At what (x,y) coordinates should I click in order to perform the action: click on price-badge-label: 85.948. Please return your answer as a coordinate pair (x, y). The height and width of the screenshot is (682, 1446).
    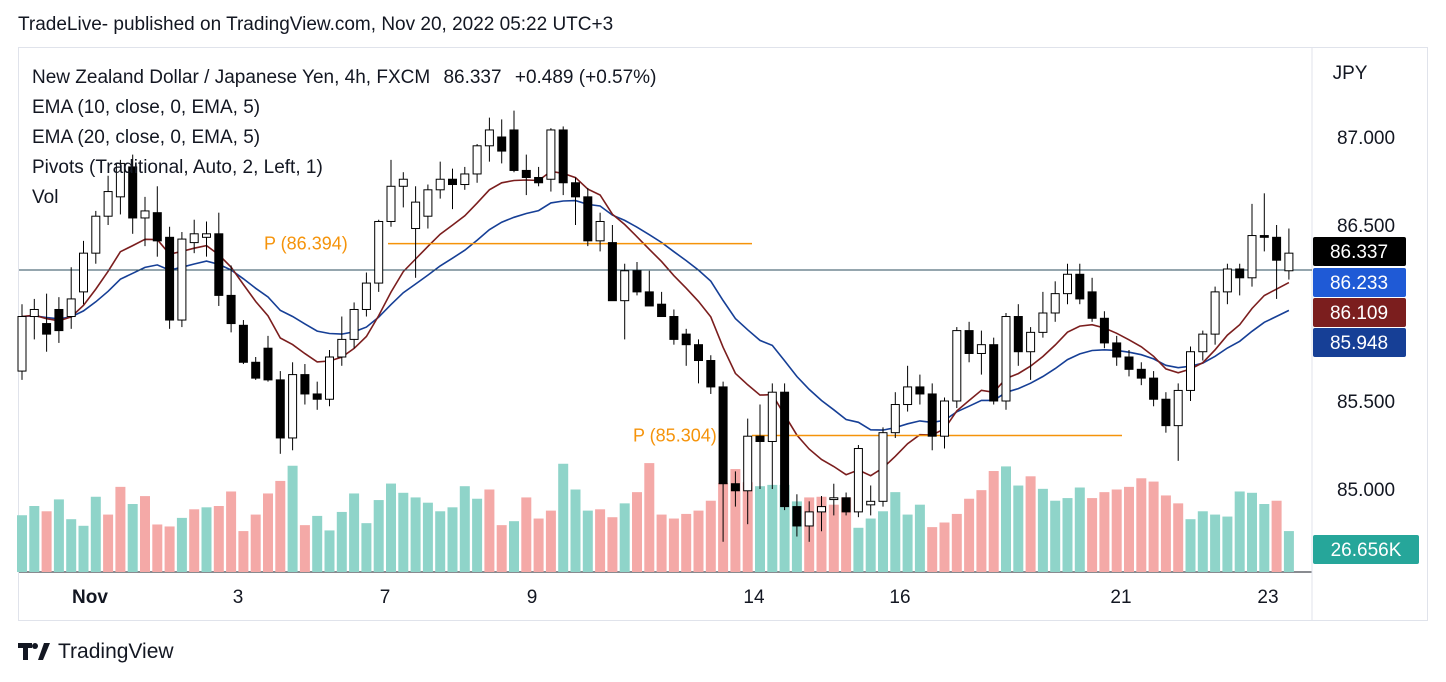
    Looking at the image, I should click on (1359, 343).